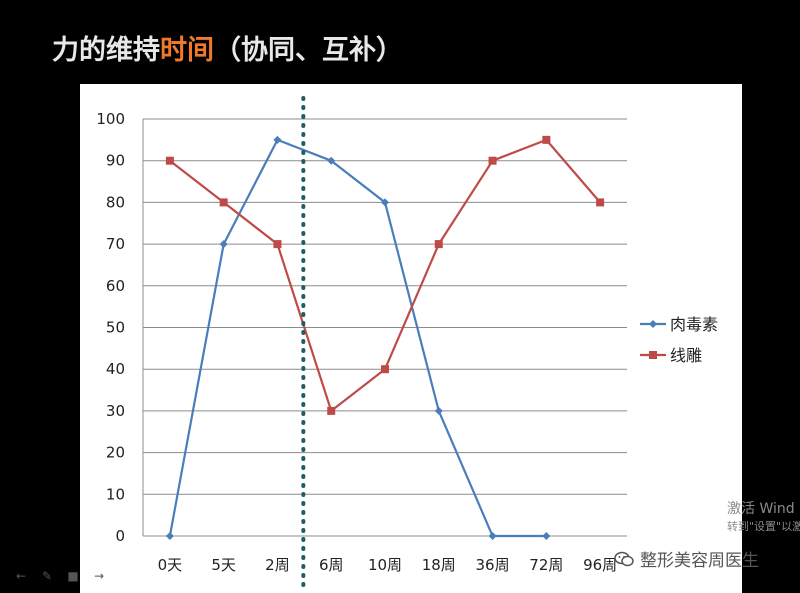 The width and height of the screenshot is (800, 593). I want to click on watermark-text: 整形美容周医生, so click(699, 561).